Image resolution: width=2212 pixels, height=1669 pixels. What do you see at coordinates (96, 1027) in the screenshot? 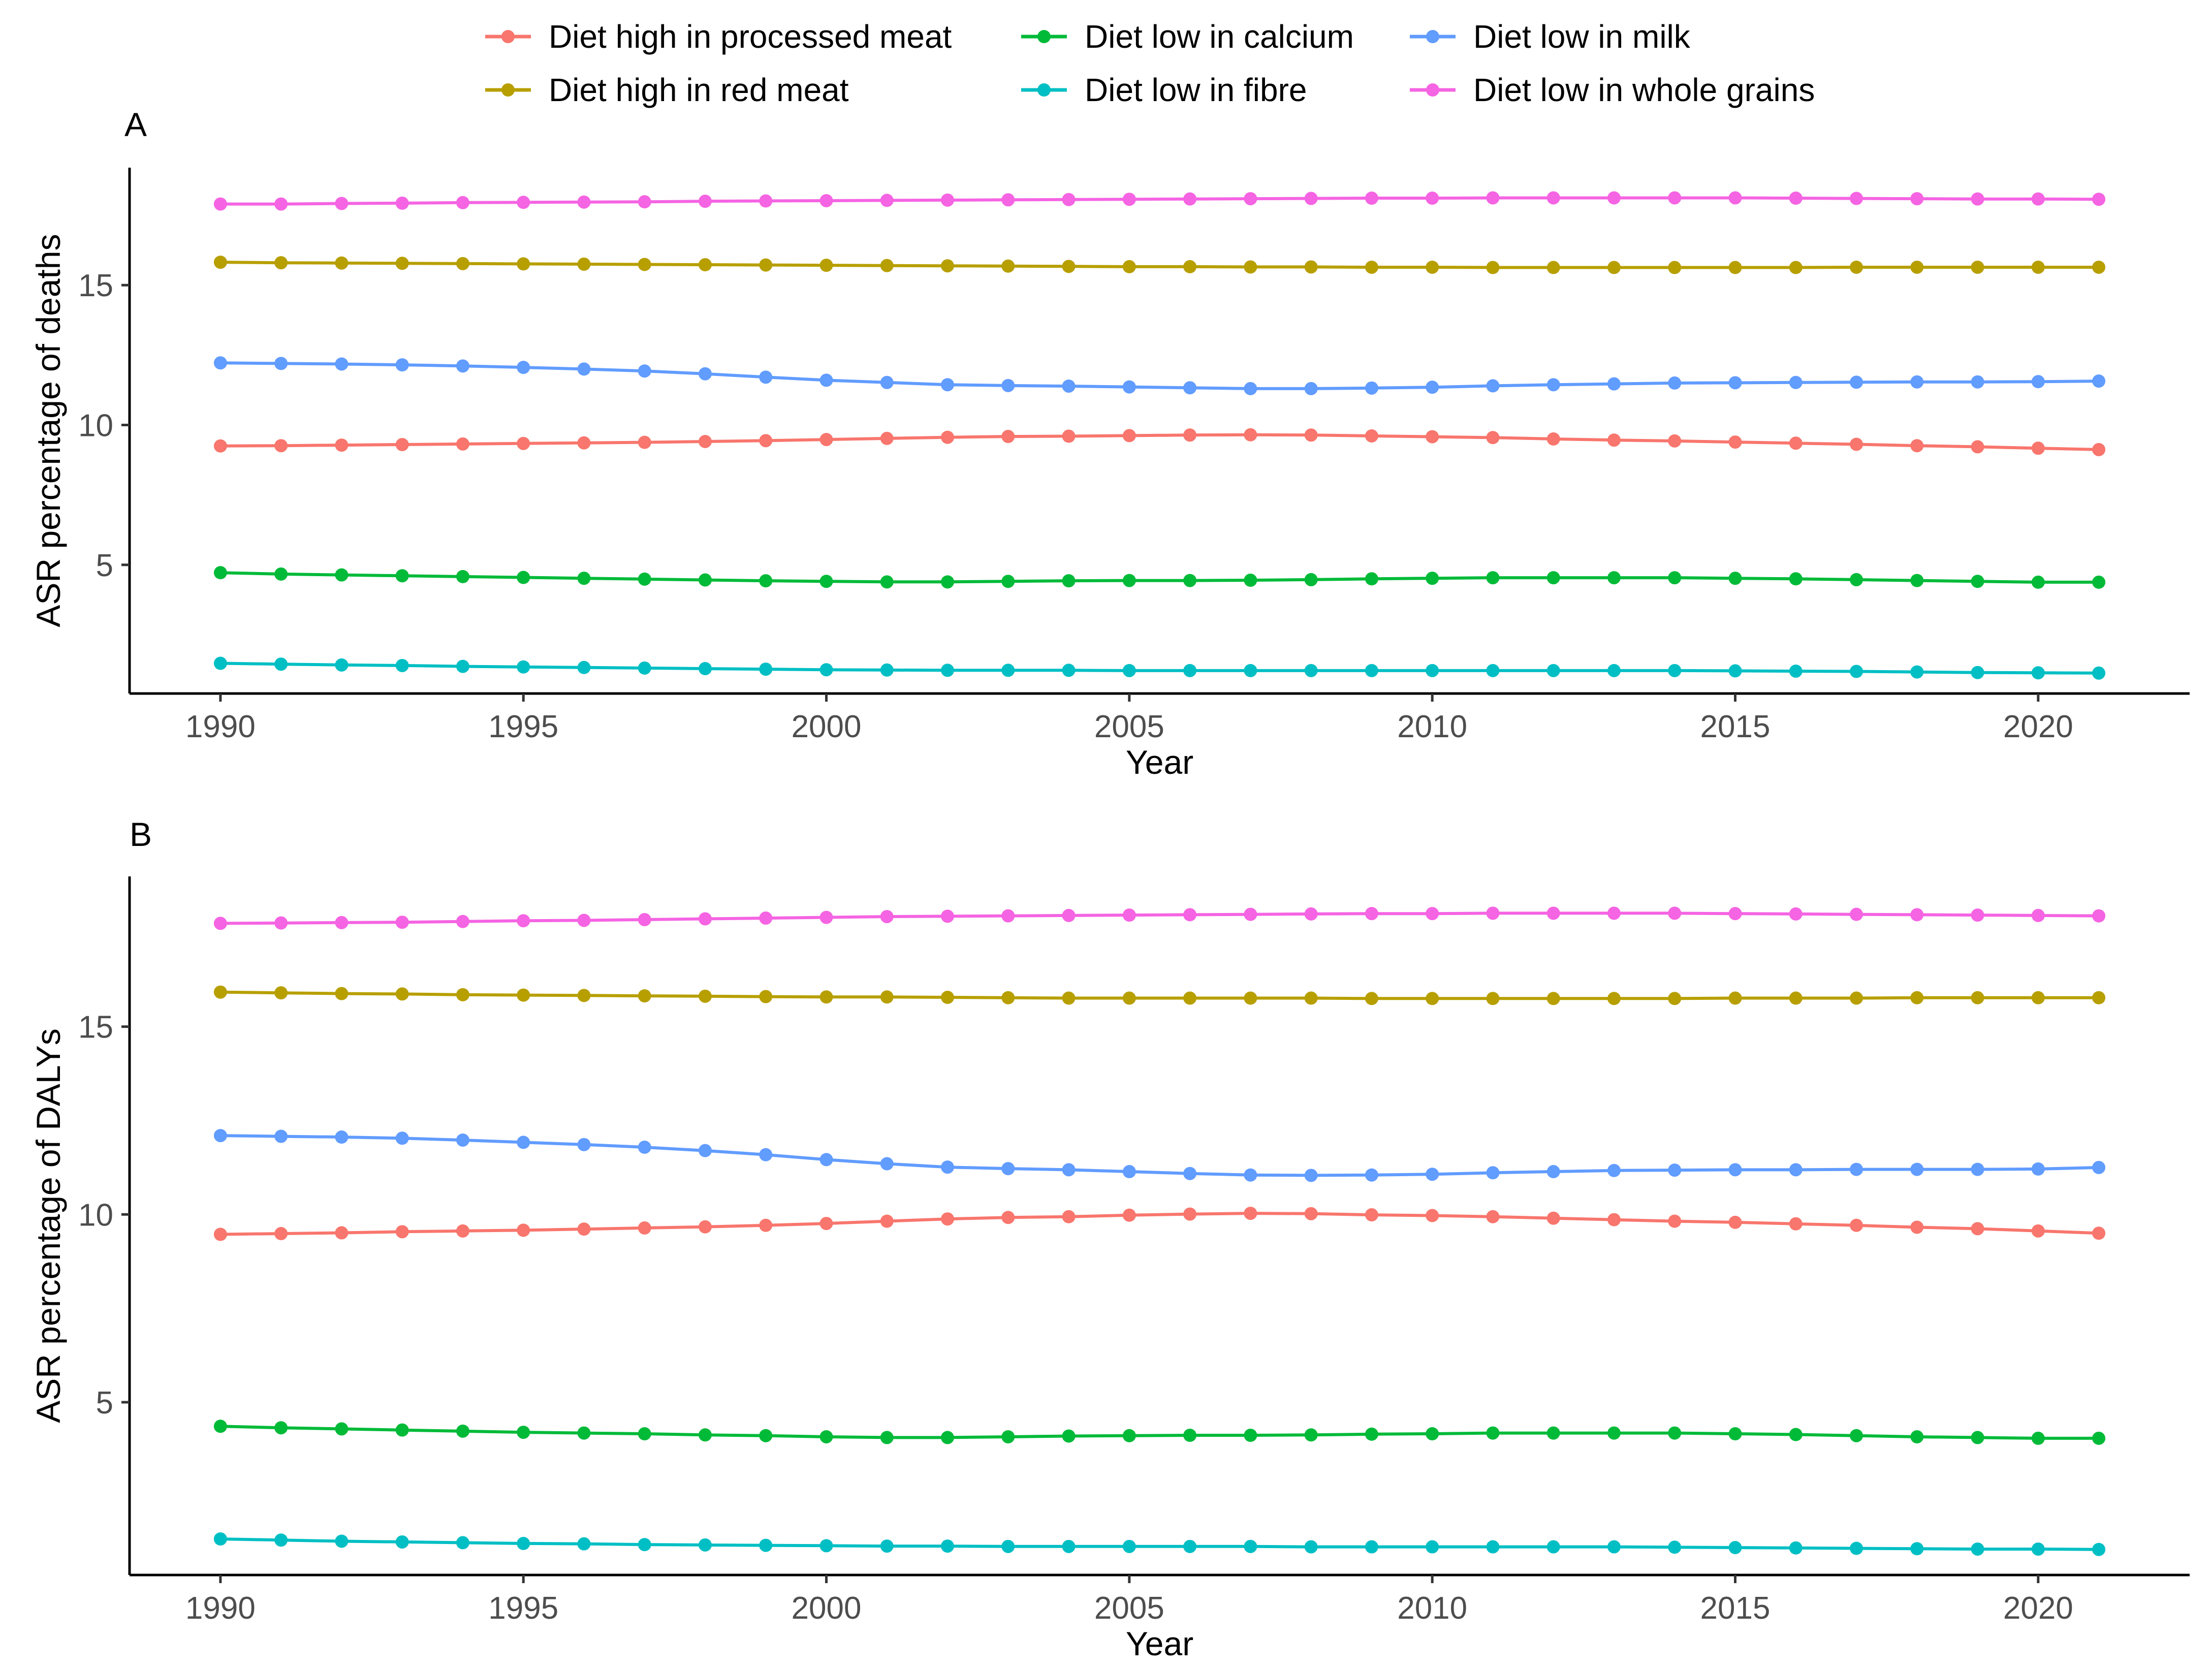
I see `y-tick-label: 15` at bounding box center [96, 1027].